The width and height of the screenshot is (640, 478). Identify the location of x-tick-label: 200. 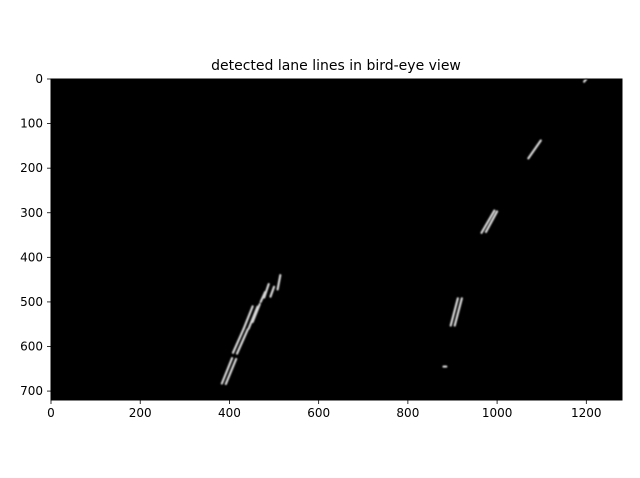
(140, 413).